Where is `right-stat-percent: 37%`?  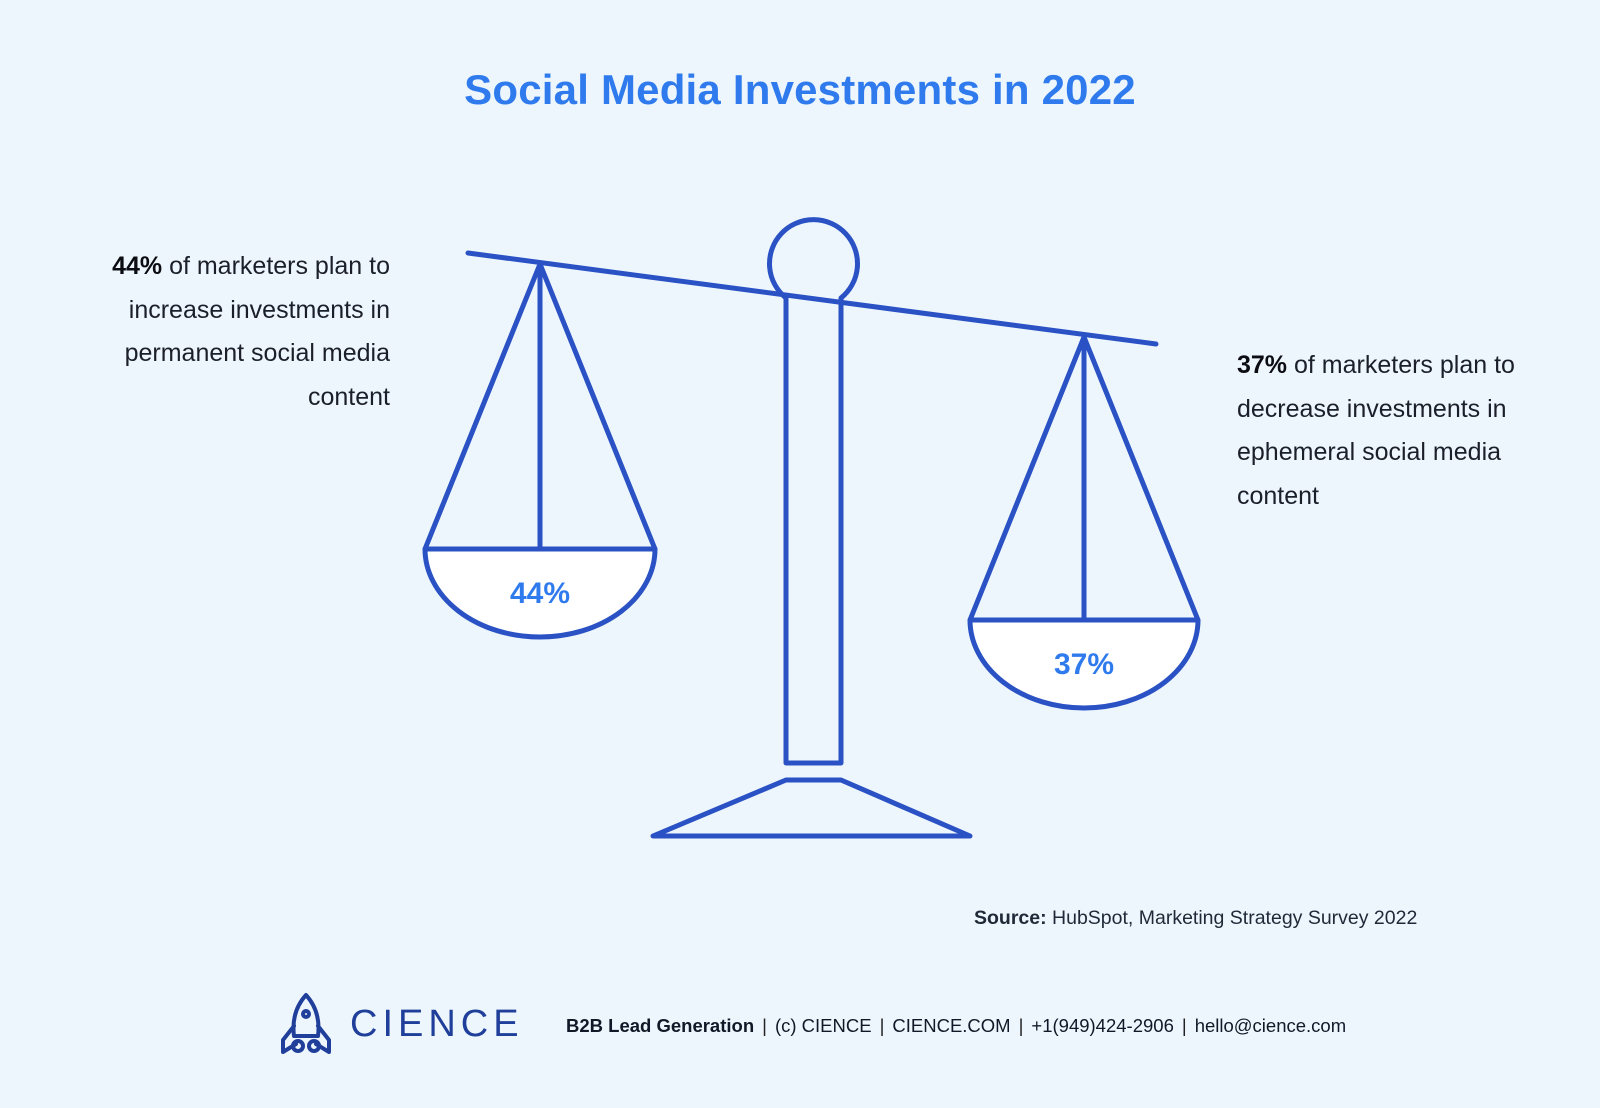 right-stat-percent: 37% is located at coordinates (1262, 365).